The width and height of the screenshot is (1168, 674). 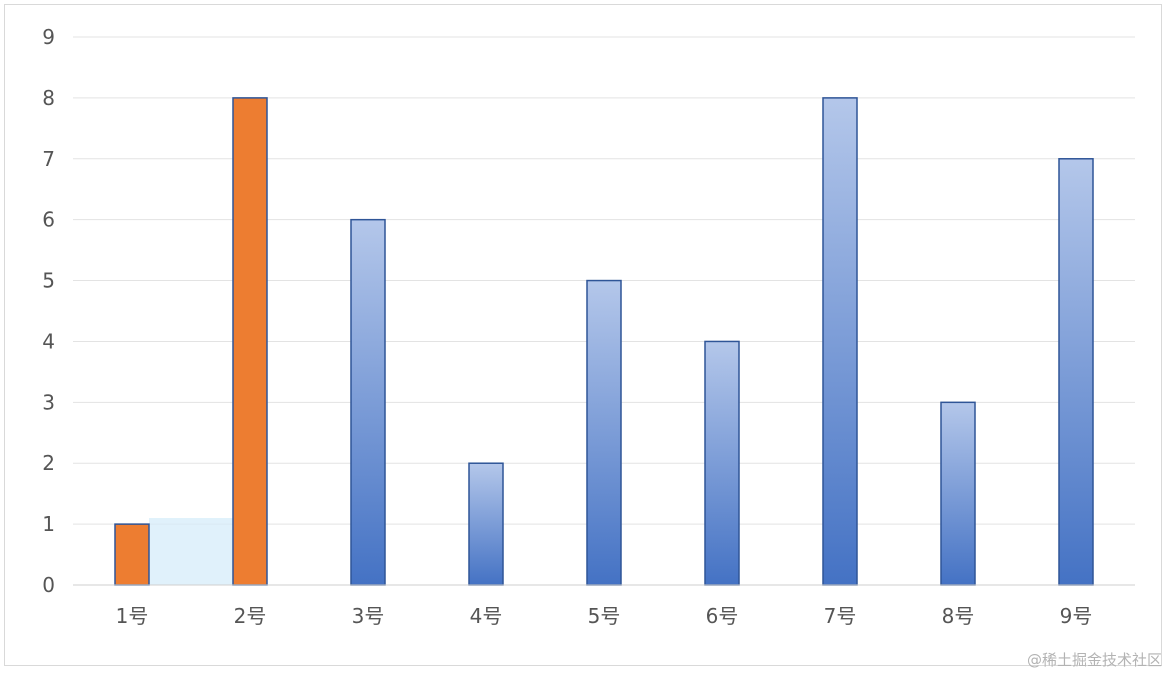 I want to click on x-tick-label: 4号, so click(x=486, y=616).